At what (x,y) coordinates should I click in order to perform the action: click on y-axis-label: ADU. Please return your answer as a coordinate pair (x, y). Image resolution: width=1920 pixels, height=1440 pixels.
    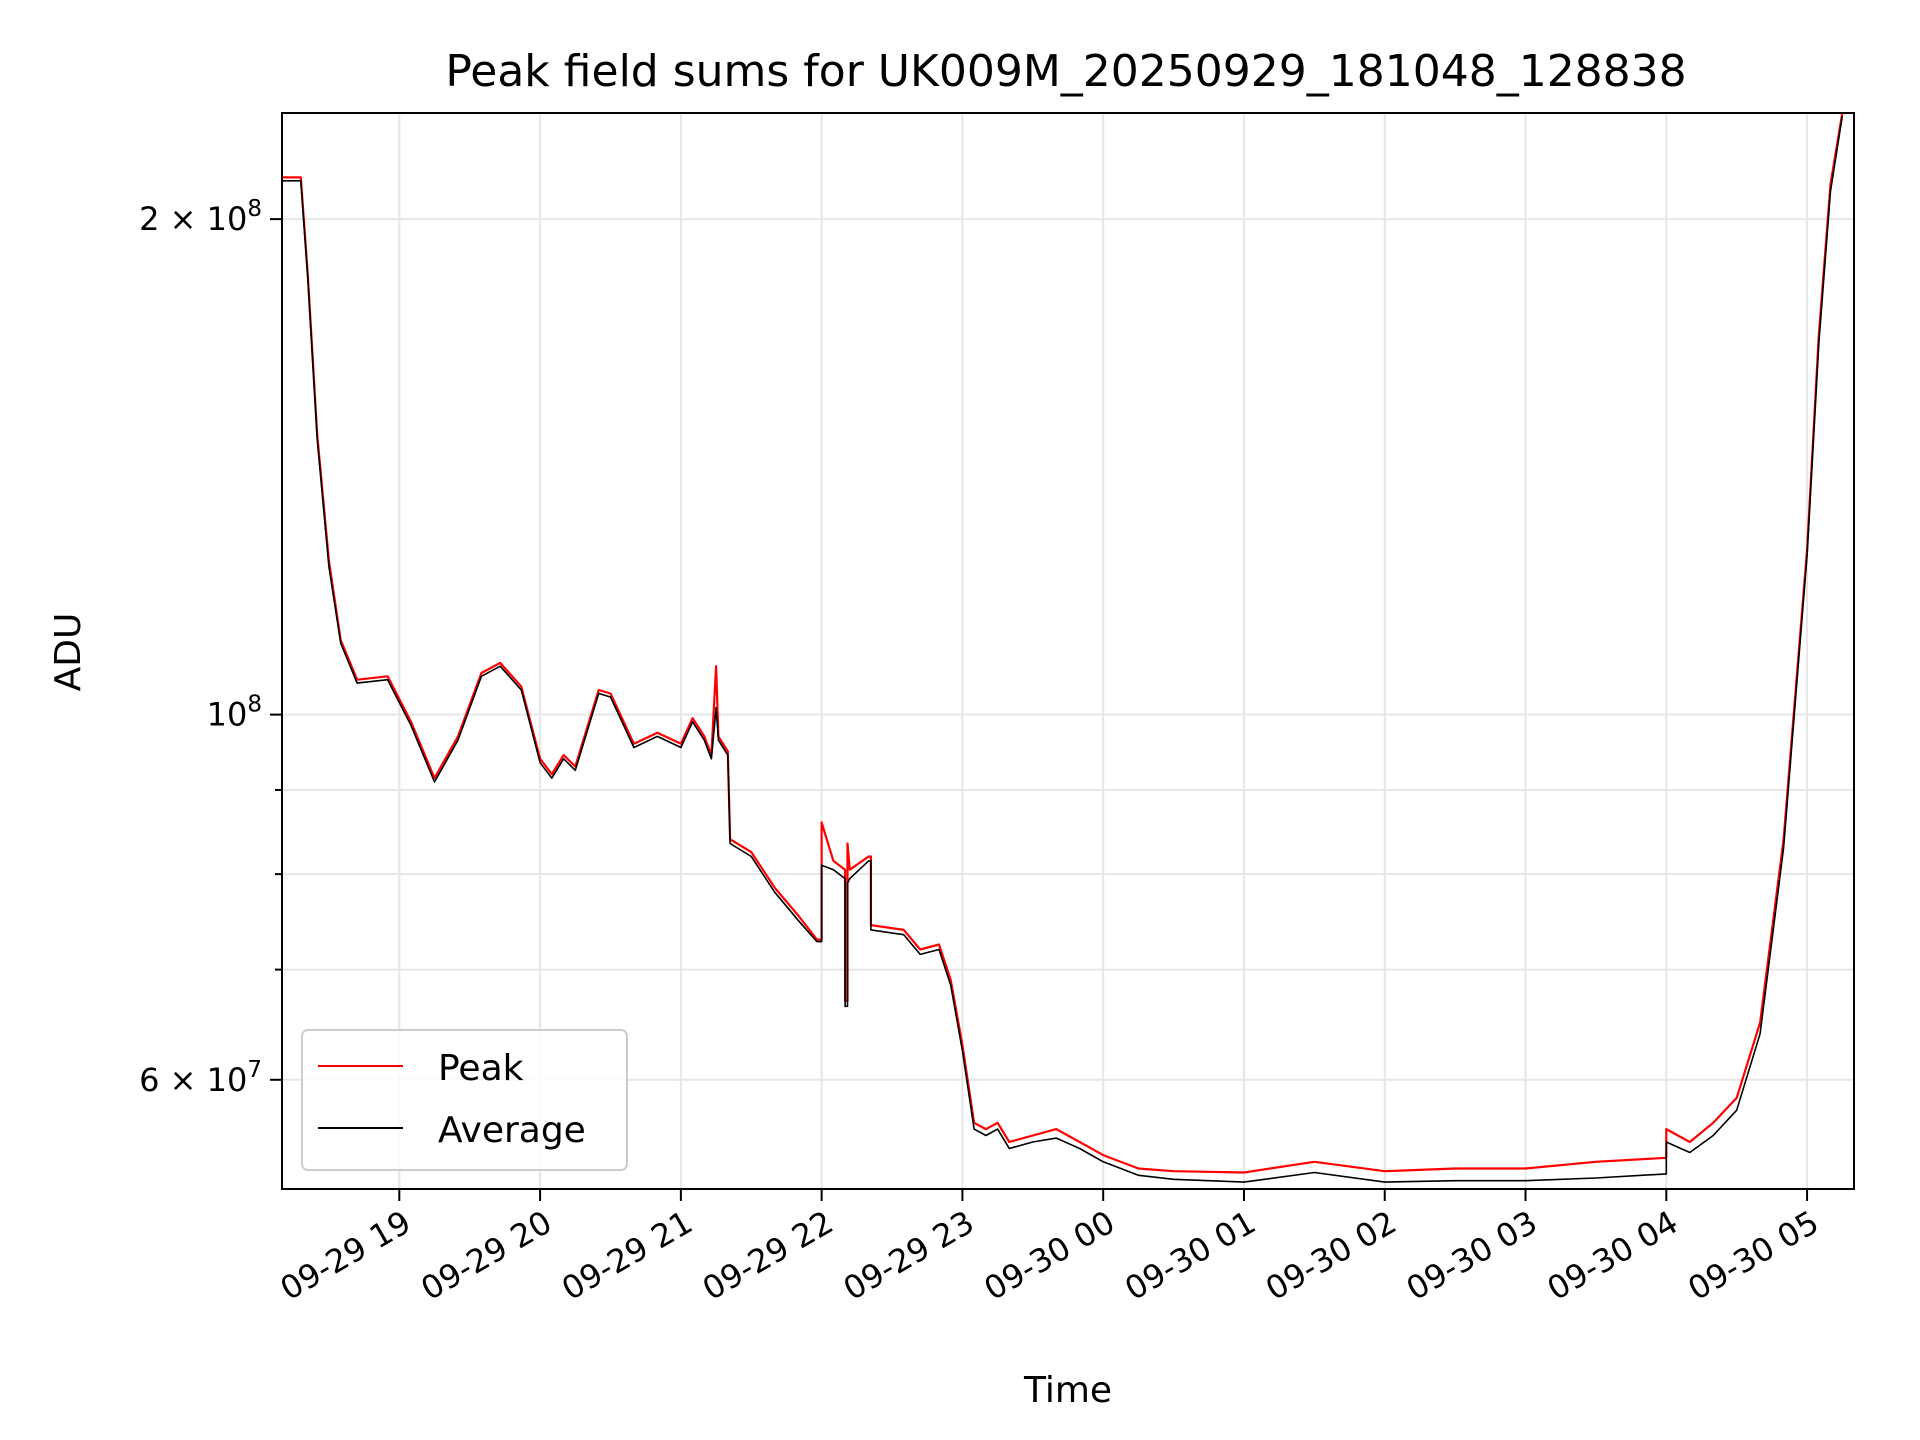
    Looking at the image, I should click on (68, 652).